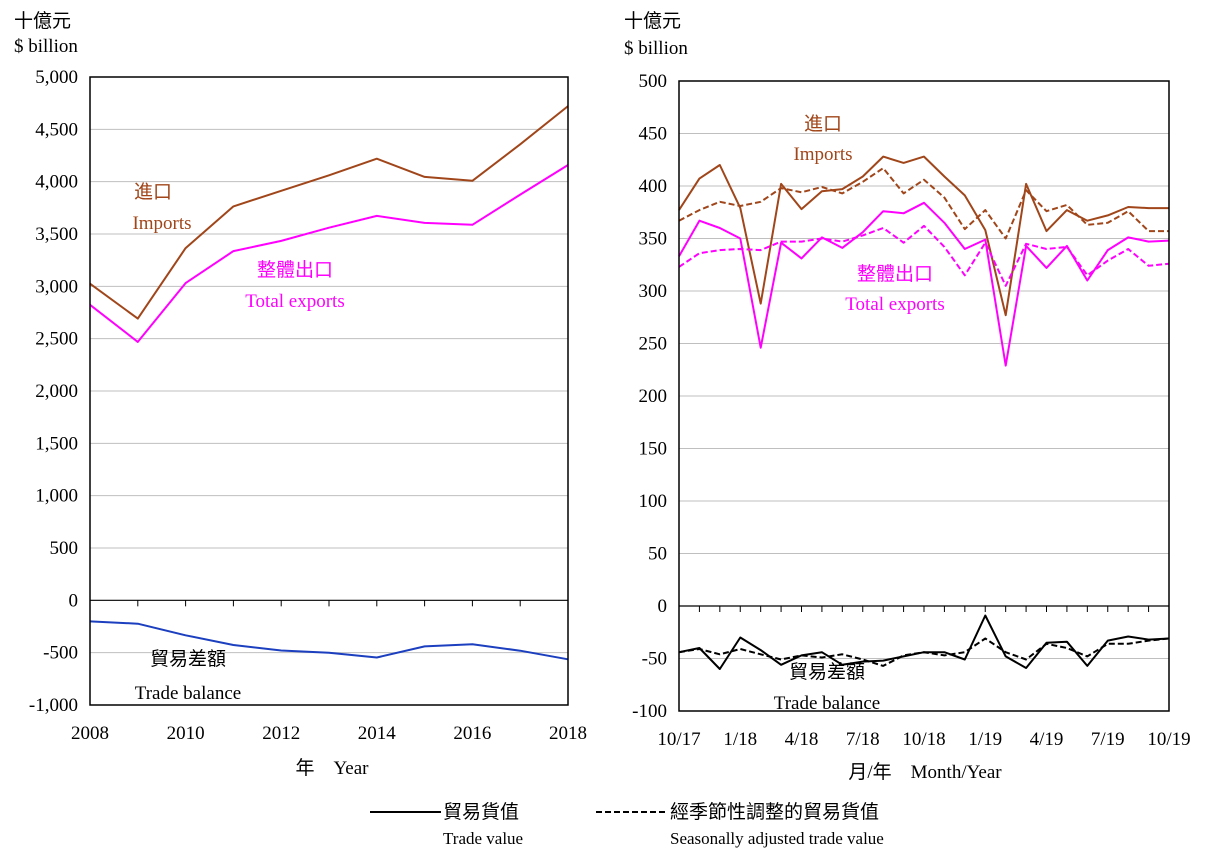 This screenshot has height=852, width=1208. What do you see at coordinates (924, 643) in the screenshot?
I see `series-line-balance` at bounding box center [924, 643].